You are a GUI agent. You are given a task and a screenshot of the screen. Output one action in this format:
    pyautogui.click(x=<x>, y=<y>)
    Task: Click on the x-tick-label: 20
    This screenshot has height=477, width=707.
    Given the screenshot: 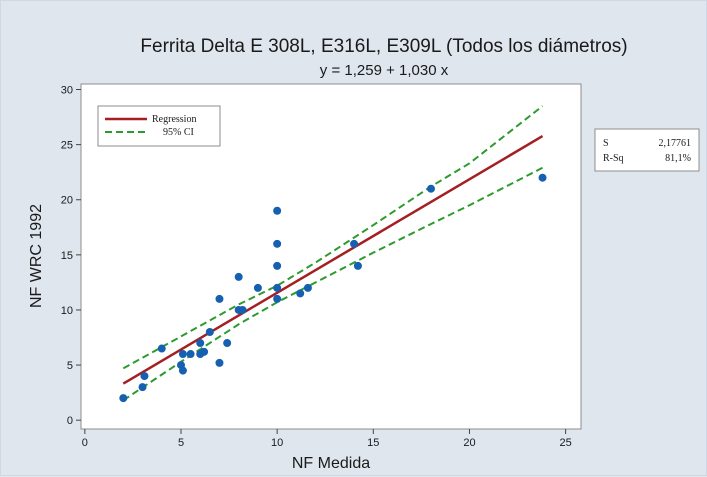 What is the action you would take?
    pyautogui.click(x=469, y=443)
    